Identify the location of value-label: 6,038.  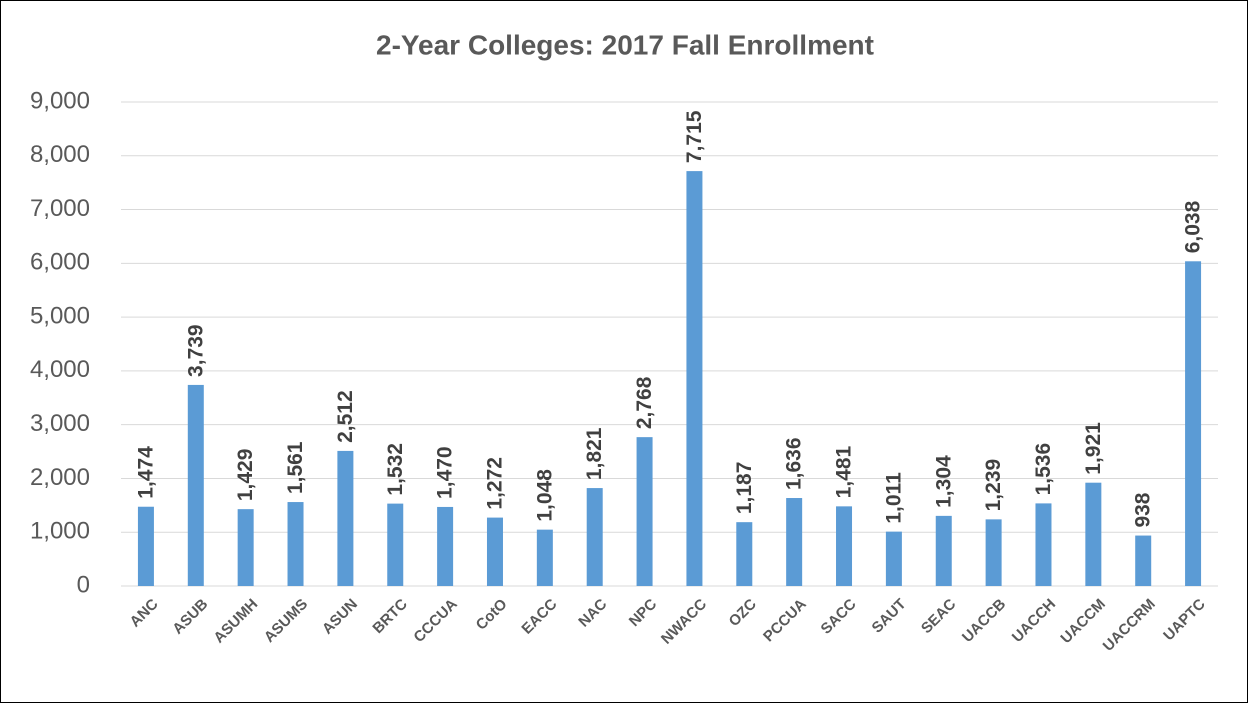
(1193, 226).